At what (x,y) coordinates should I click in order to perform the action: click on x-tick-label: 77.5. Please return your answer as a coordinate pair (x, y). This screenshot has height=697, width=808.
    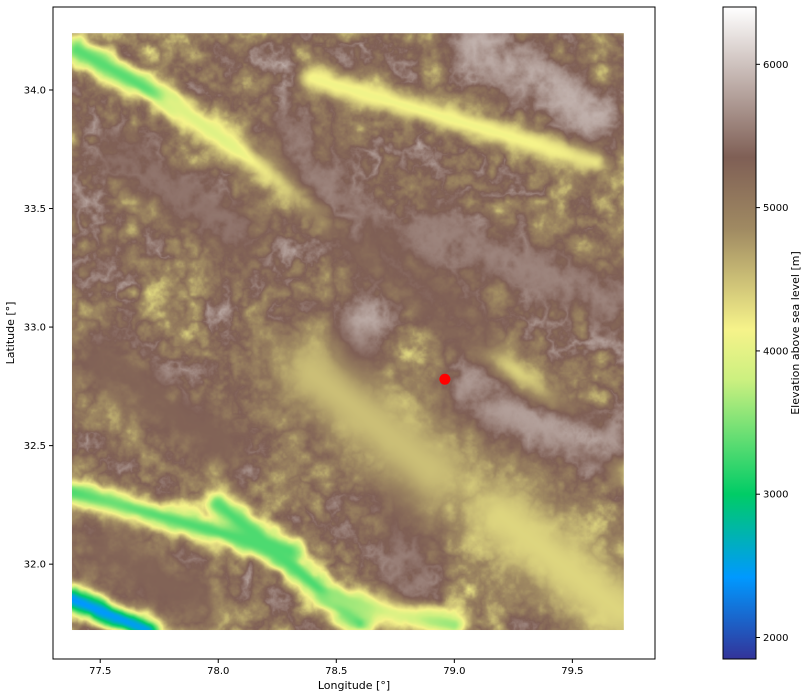
    Looking at the image, I should click on (100, 671).